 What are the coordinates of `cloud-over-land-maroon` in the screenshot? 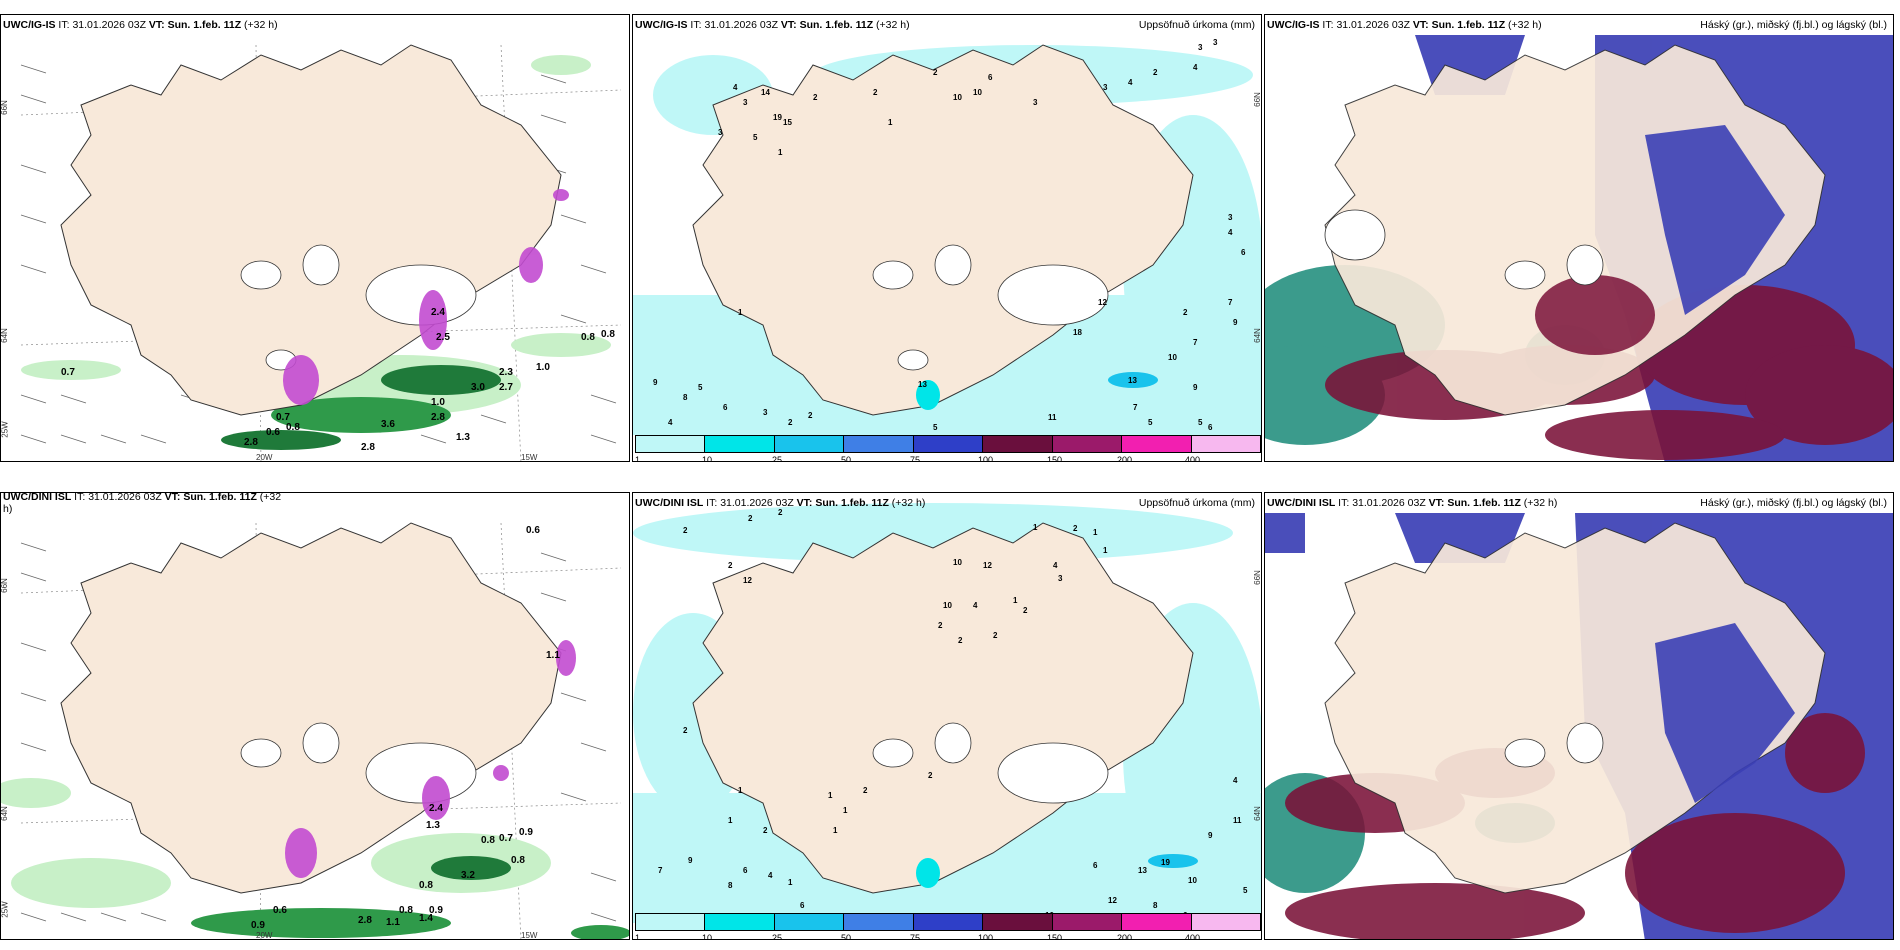 It's located at (1595, 315).